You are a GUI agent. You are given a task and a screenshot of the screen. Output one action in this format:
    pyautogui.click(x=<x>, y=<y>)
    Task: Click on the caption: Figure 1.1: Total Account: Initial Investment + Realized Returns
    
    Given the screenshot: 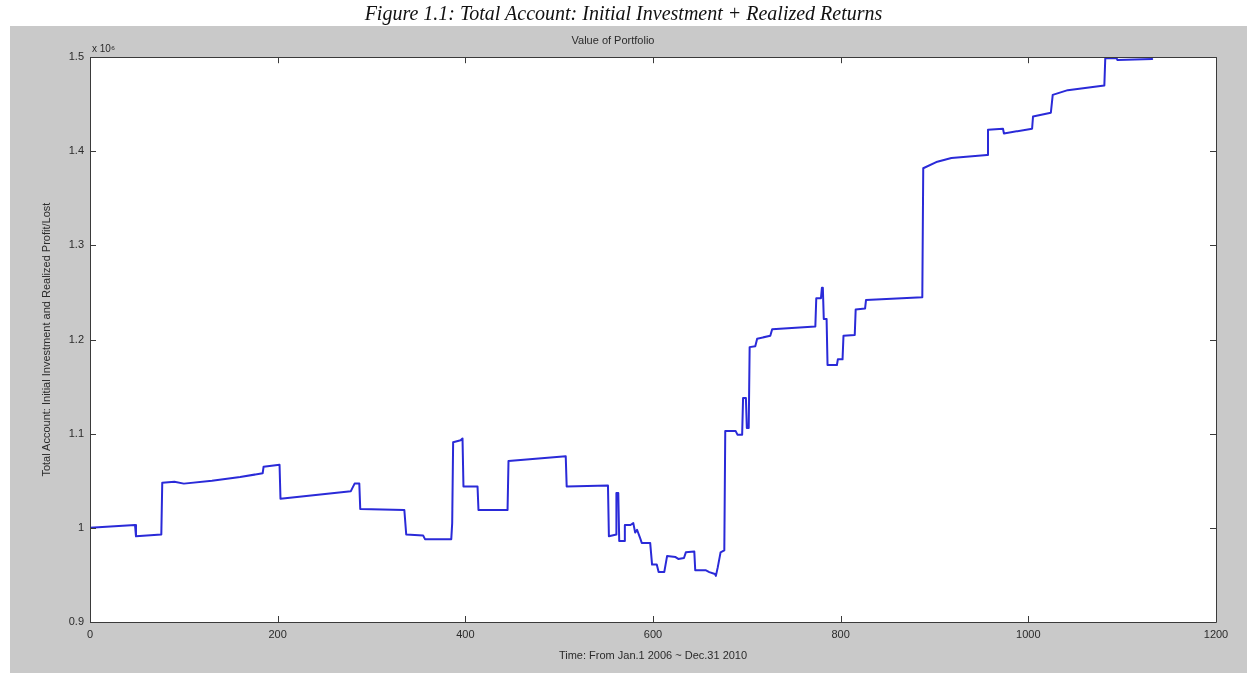 What is the action you would take?
    pyautogui.click(x=623, y=13)
    